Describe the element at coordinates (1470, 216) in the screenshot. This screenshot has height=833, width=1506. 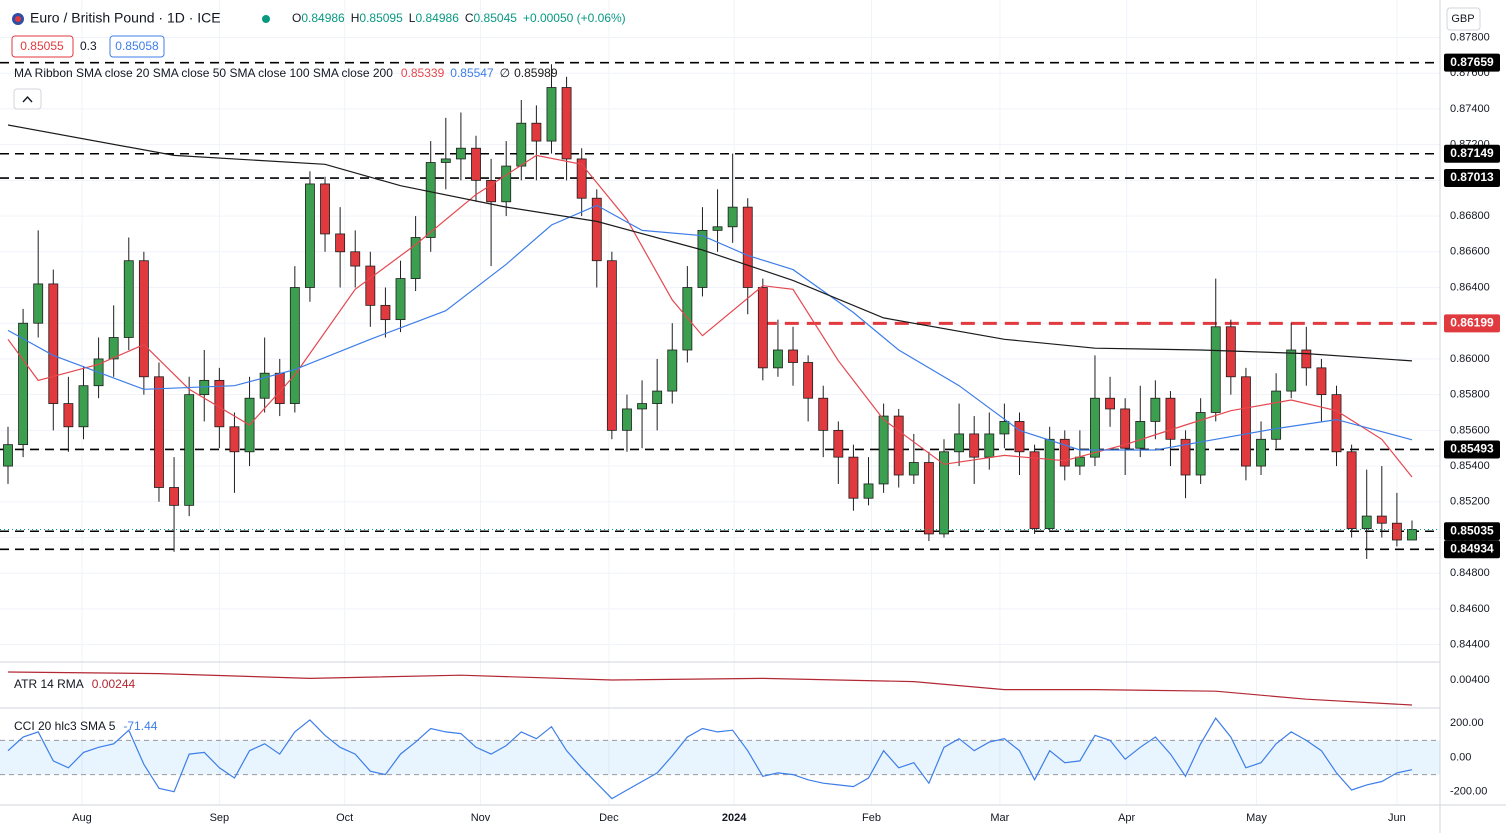
I see `y-tick-label: 0.86800` at that location.